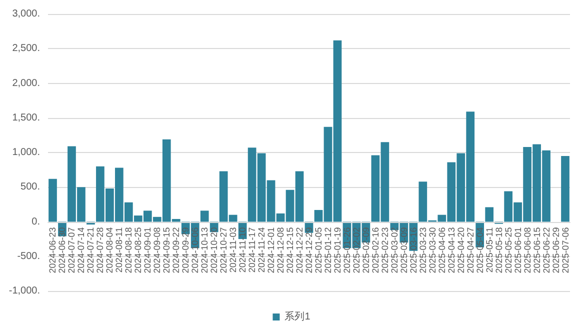  What do you see at coordinates (479, 250) in the screenshot?
I see `x-tick-label: 2025-05-04` at bounding box center [479, 250].